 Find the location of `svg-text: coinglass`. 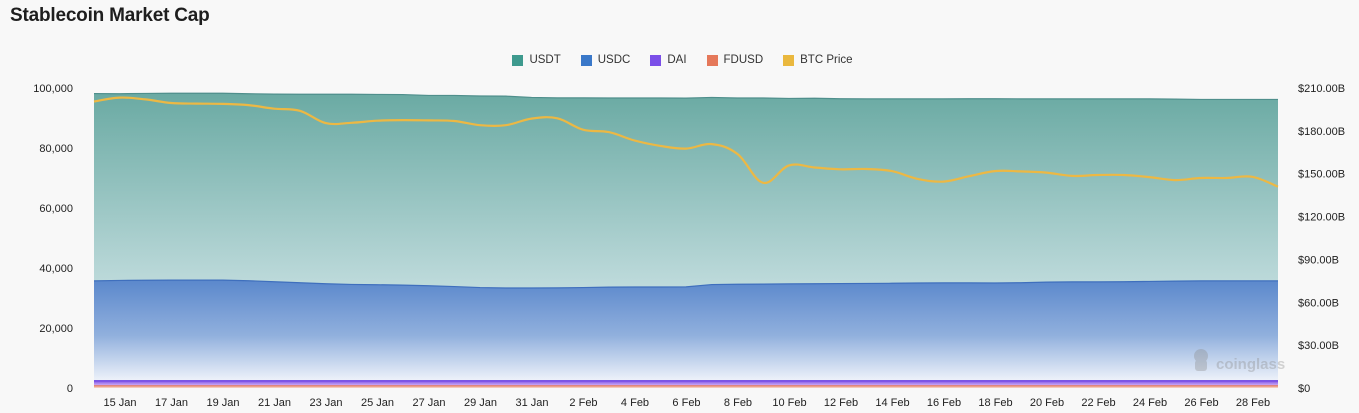

svg-text: coinglass is located at coordinates (1250, 364).